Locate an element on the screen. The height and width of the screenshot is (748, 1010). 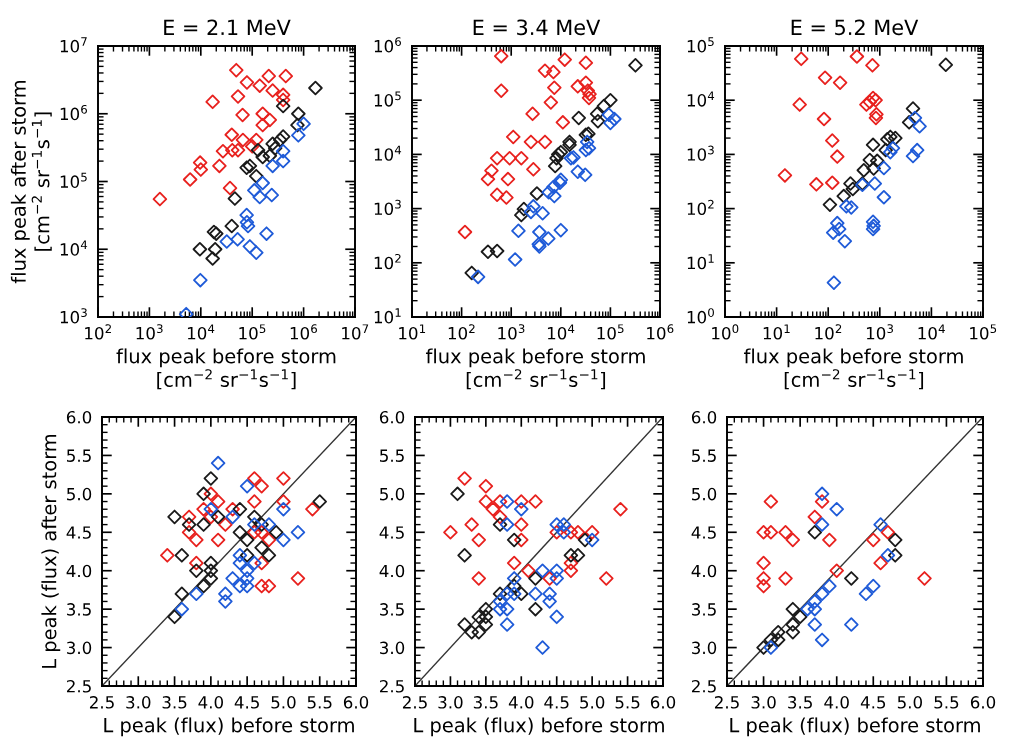
chart-title: E = 5.2 MeV is located at coordinates (855, 27).